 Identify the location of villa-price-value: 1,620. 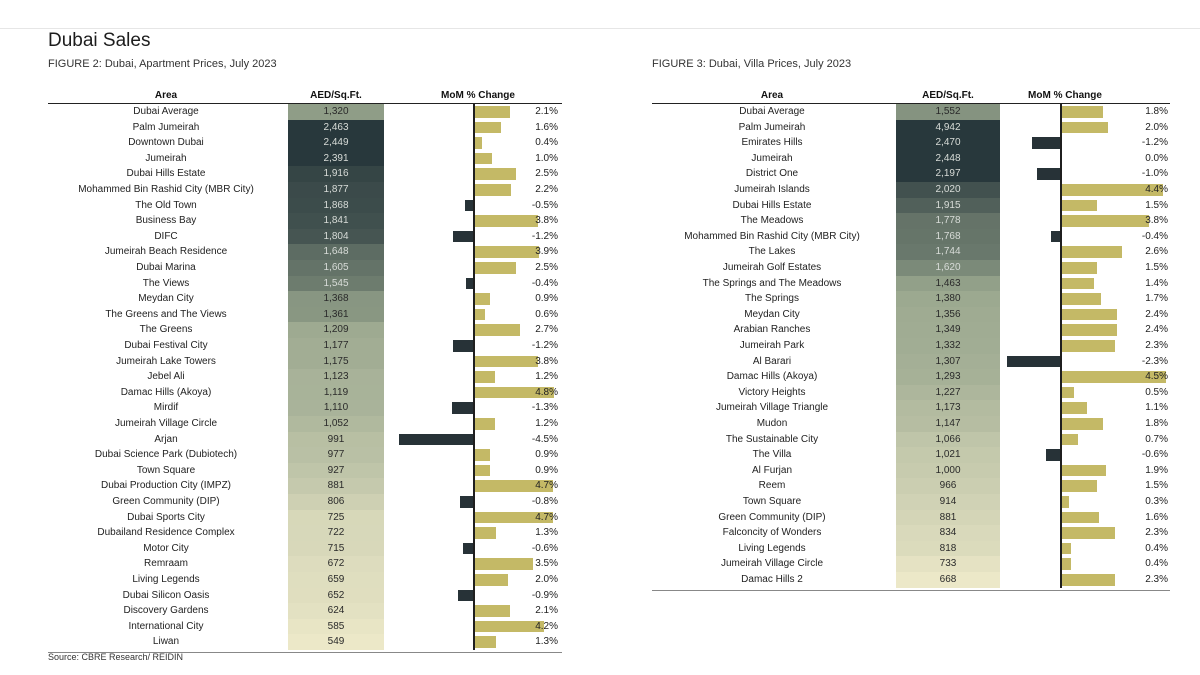
(948, 267).